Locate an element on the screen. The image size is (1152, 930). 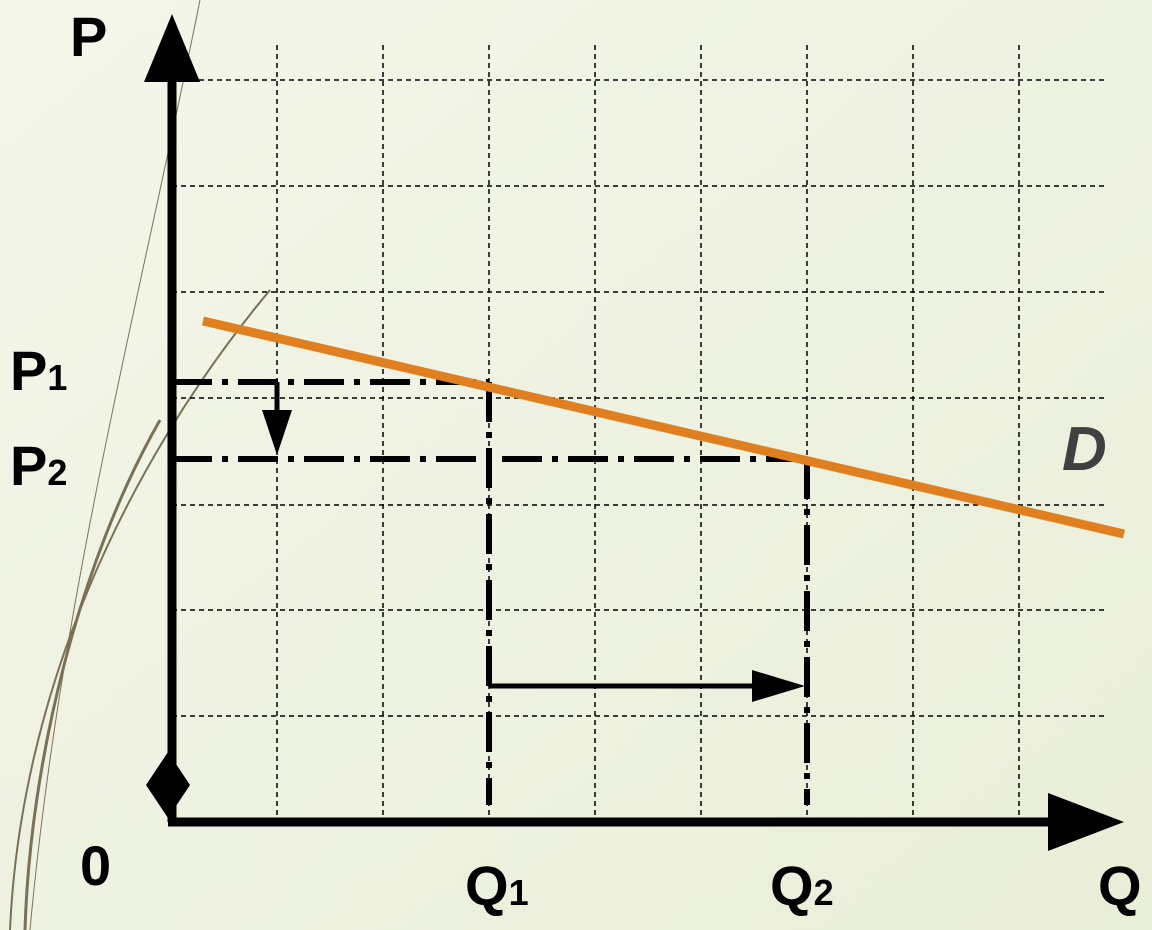
curve-label: D is located at coordinates (1084, 449).